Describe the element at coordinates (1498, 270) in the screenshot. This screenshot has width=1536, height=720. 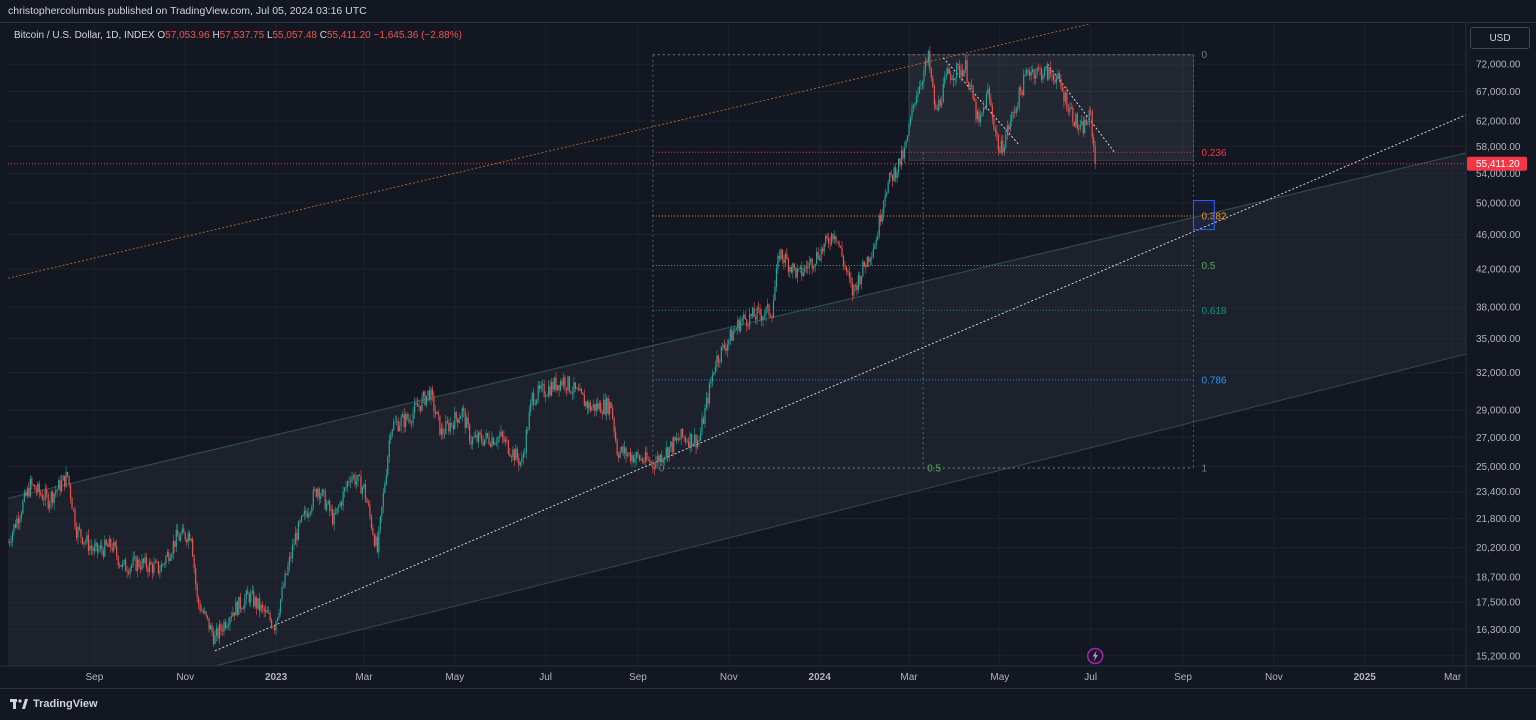
I see `price-tick-label: 42,000.00` at that location.